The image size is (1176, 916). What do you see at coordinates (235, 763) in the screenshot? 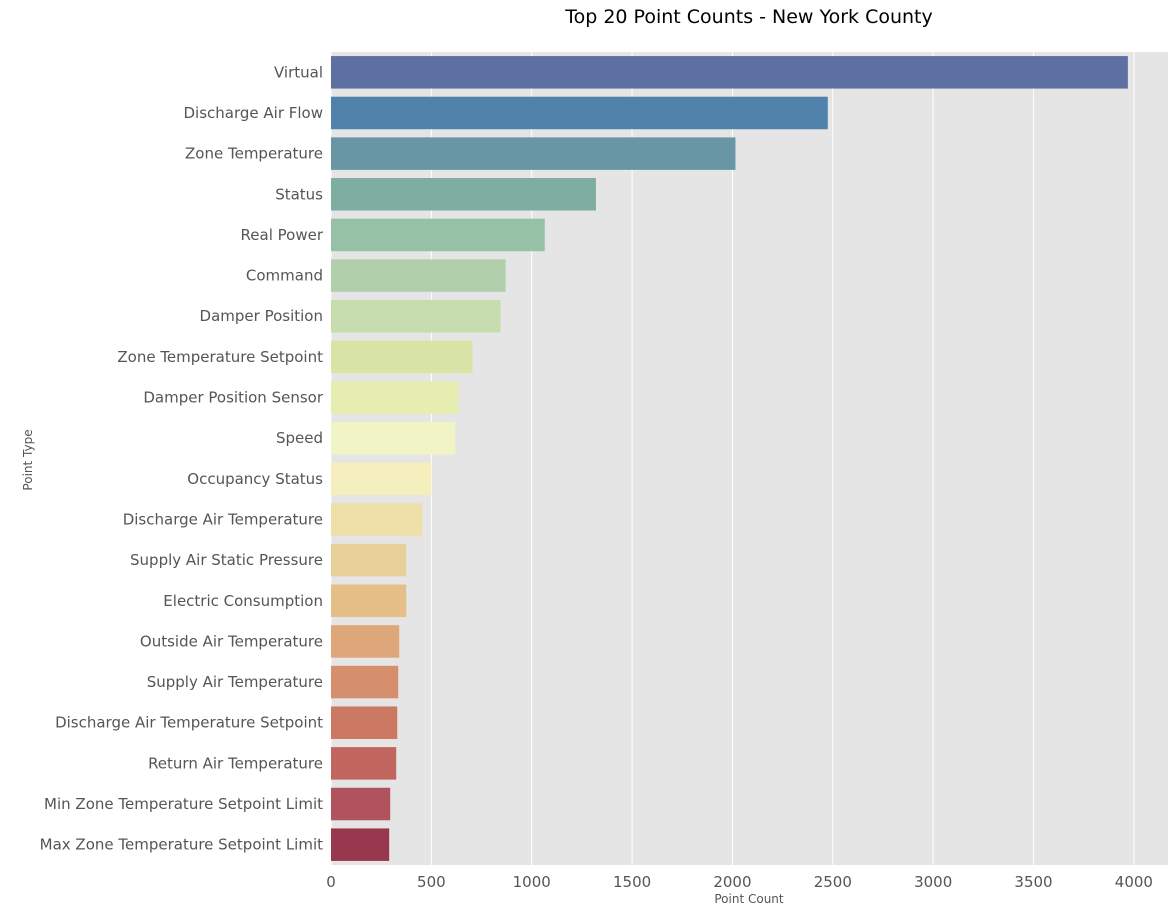
I see `category-label: Return Air Temperature` at bounding box center [235, 763].